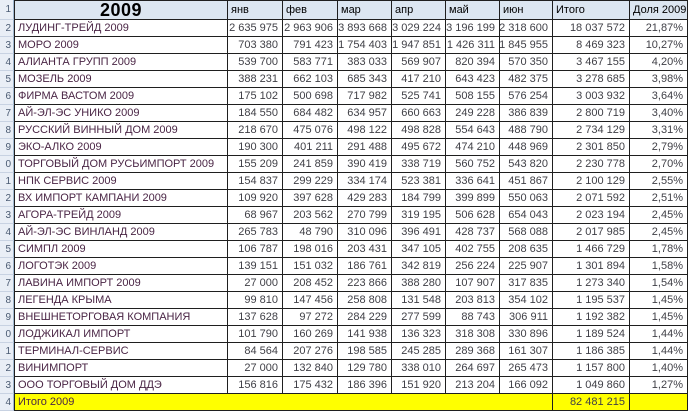 The image size is (693, 412). I want to click on share-cell: 3,31%, so click(659, 130).